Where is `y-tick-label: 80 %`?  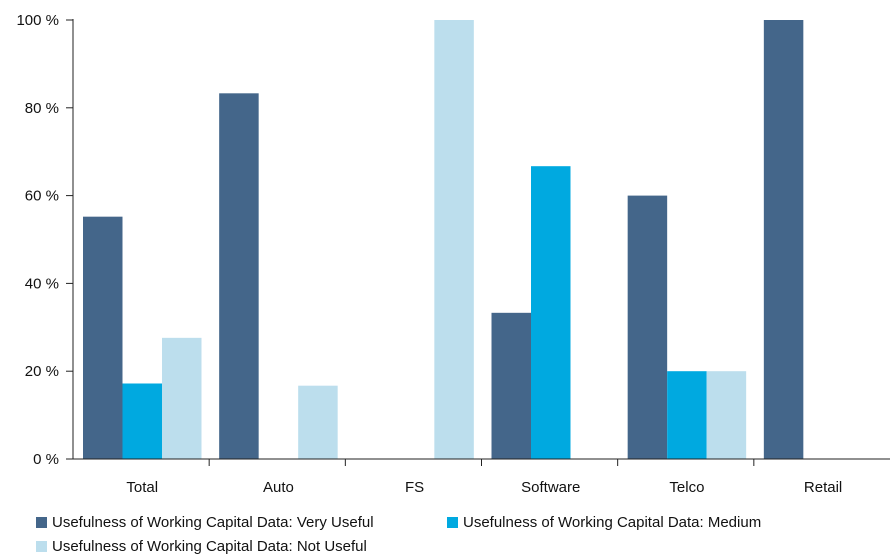 y-tick-label: 80 % is located at coordinates (42, 108).